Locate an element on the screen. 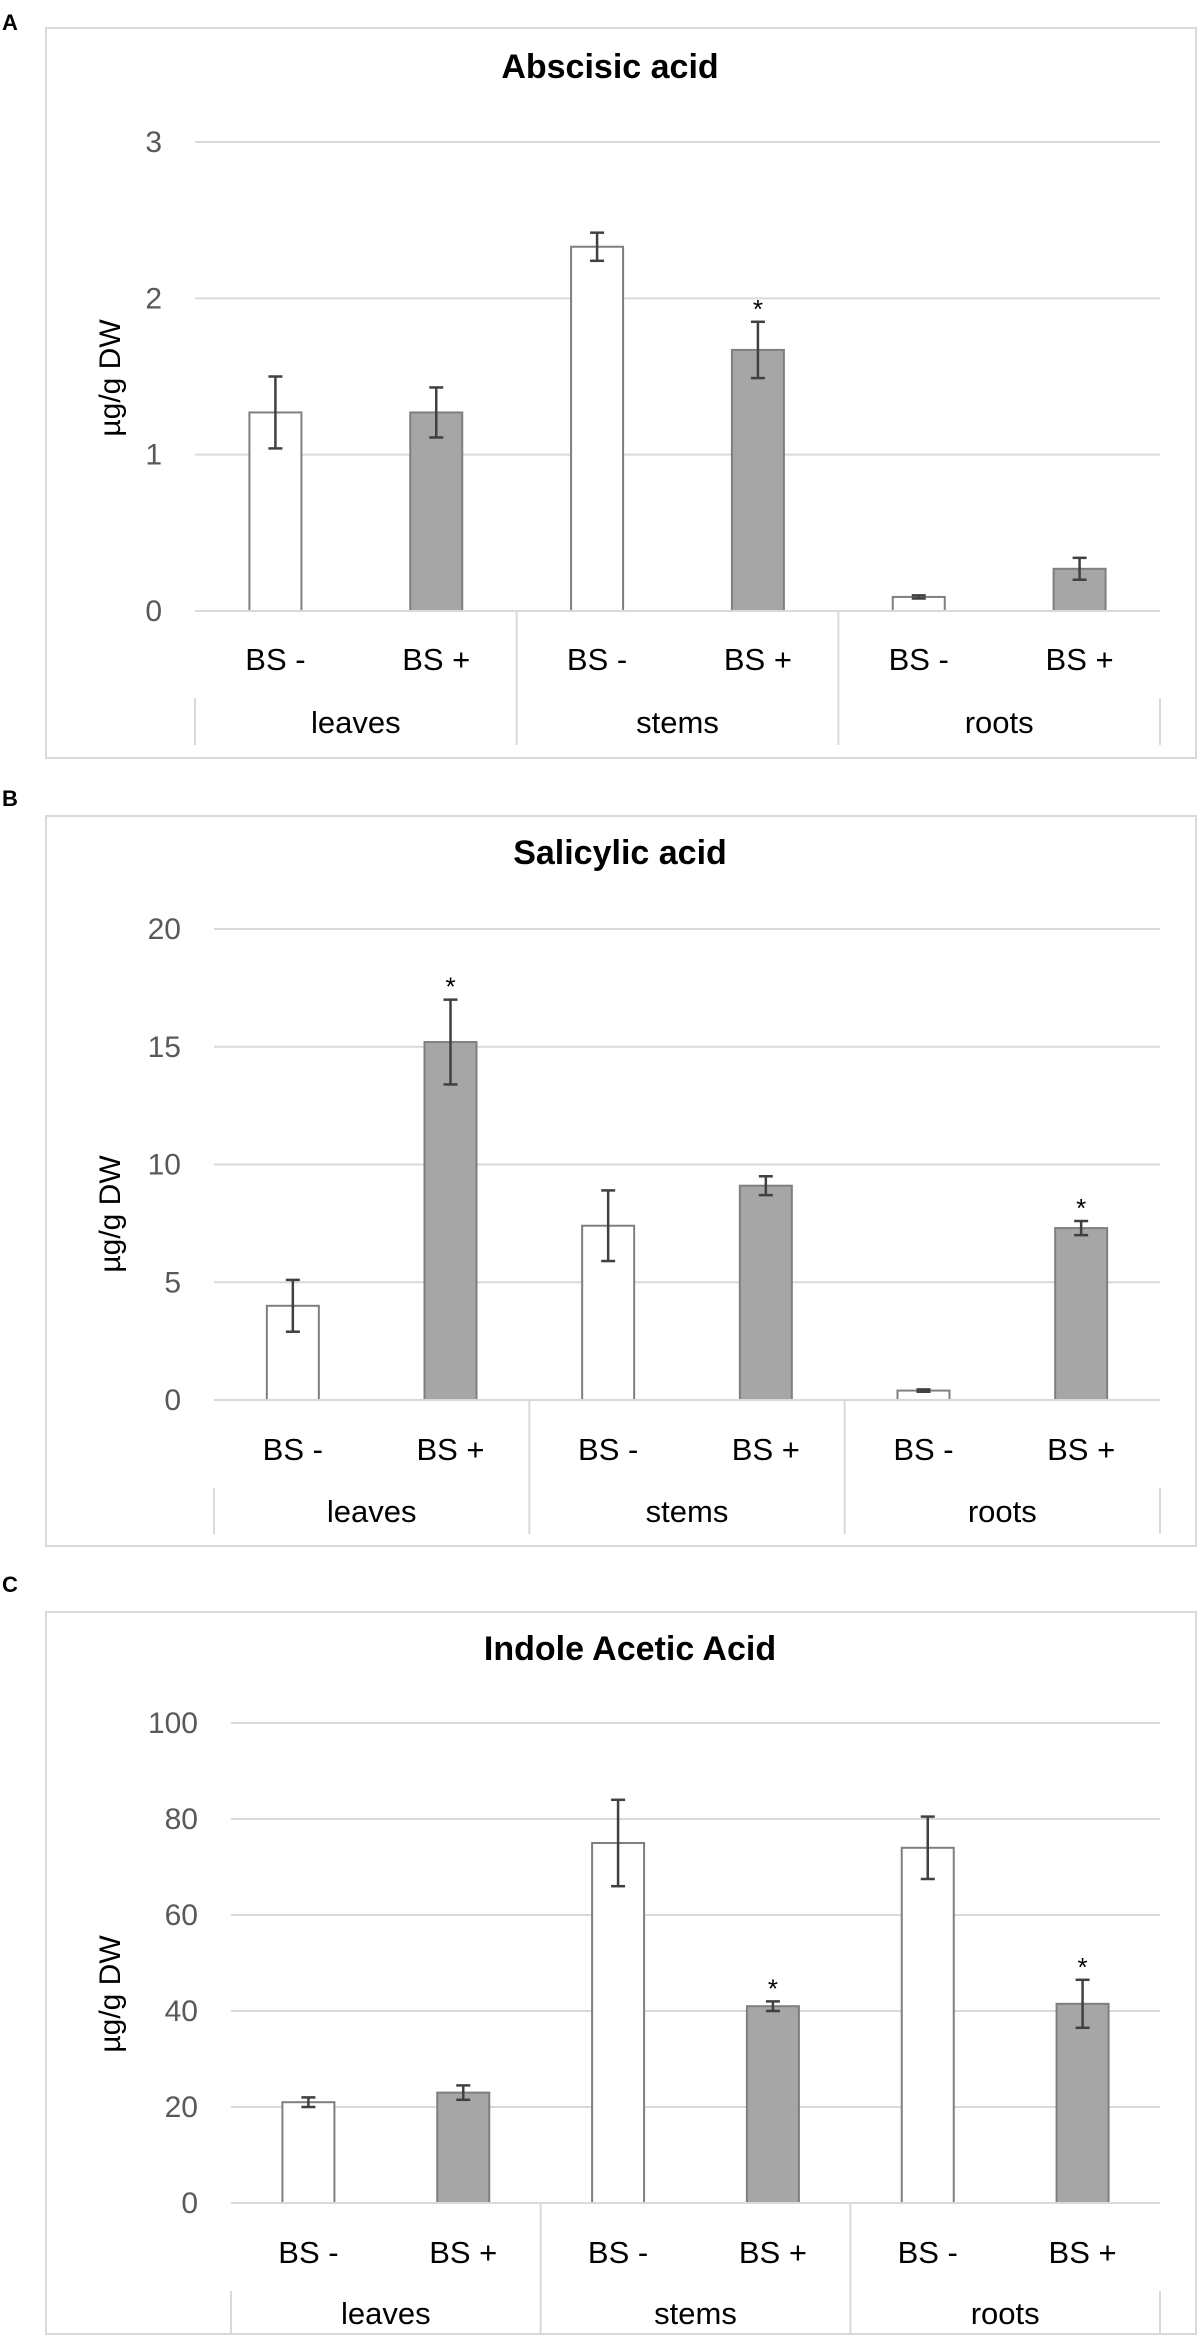  y-tick-label: 2 is located at coordinates (153, 298).